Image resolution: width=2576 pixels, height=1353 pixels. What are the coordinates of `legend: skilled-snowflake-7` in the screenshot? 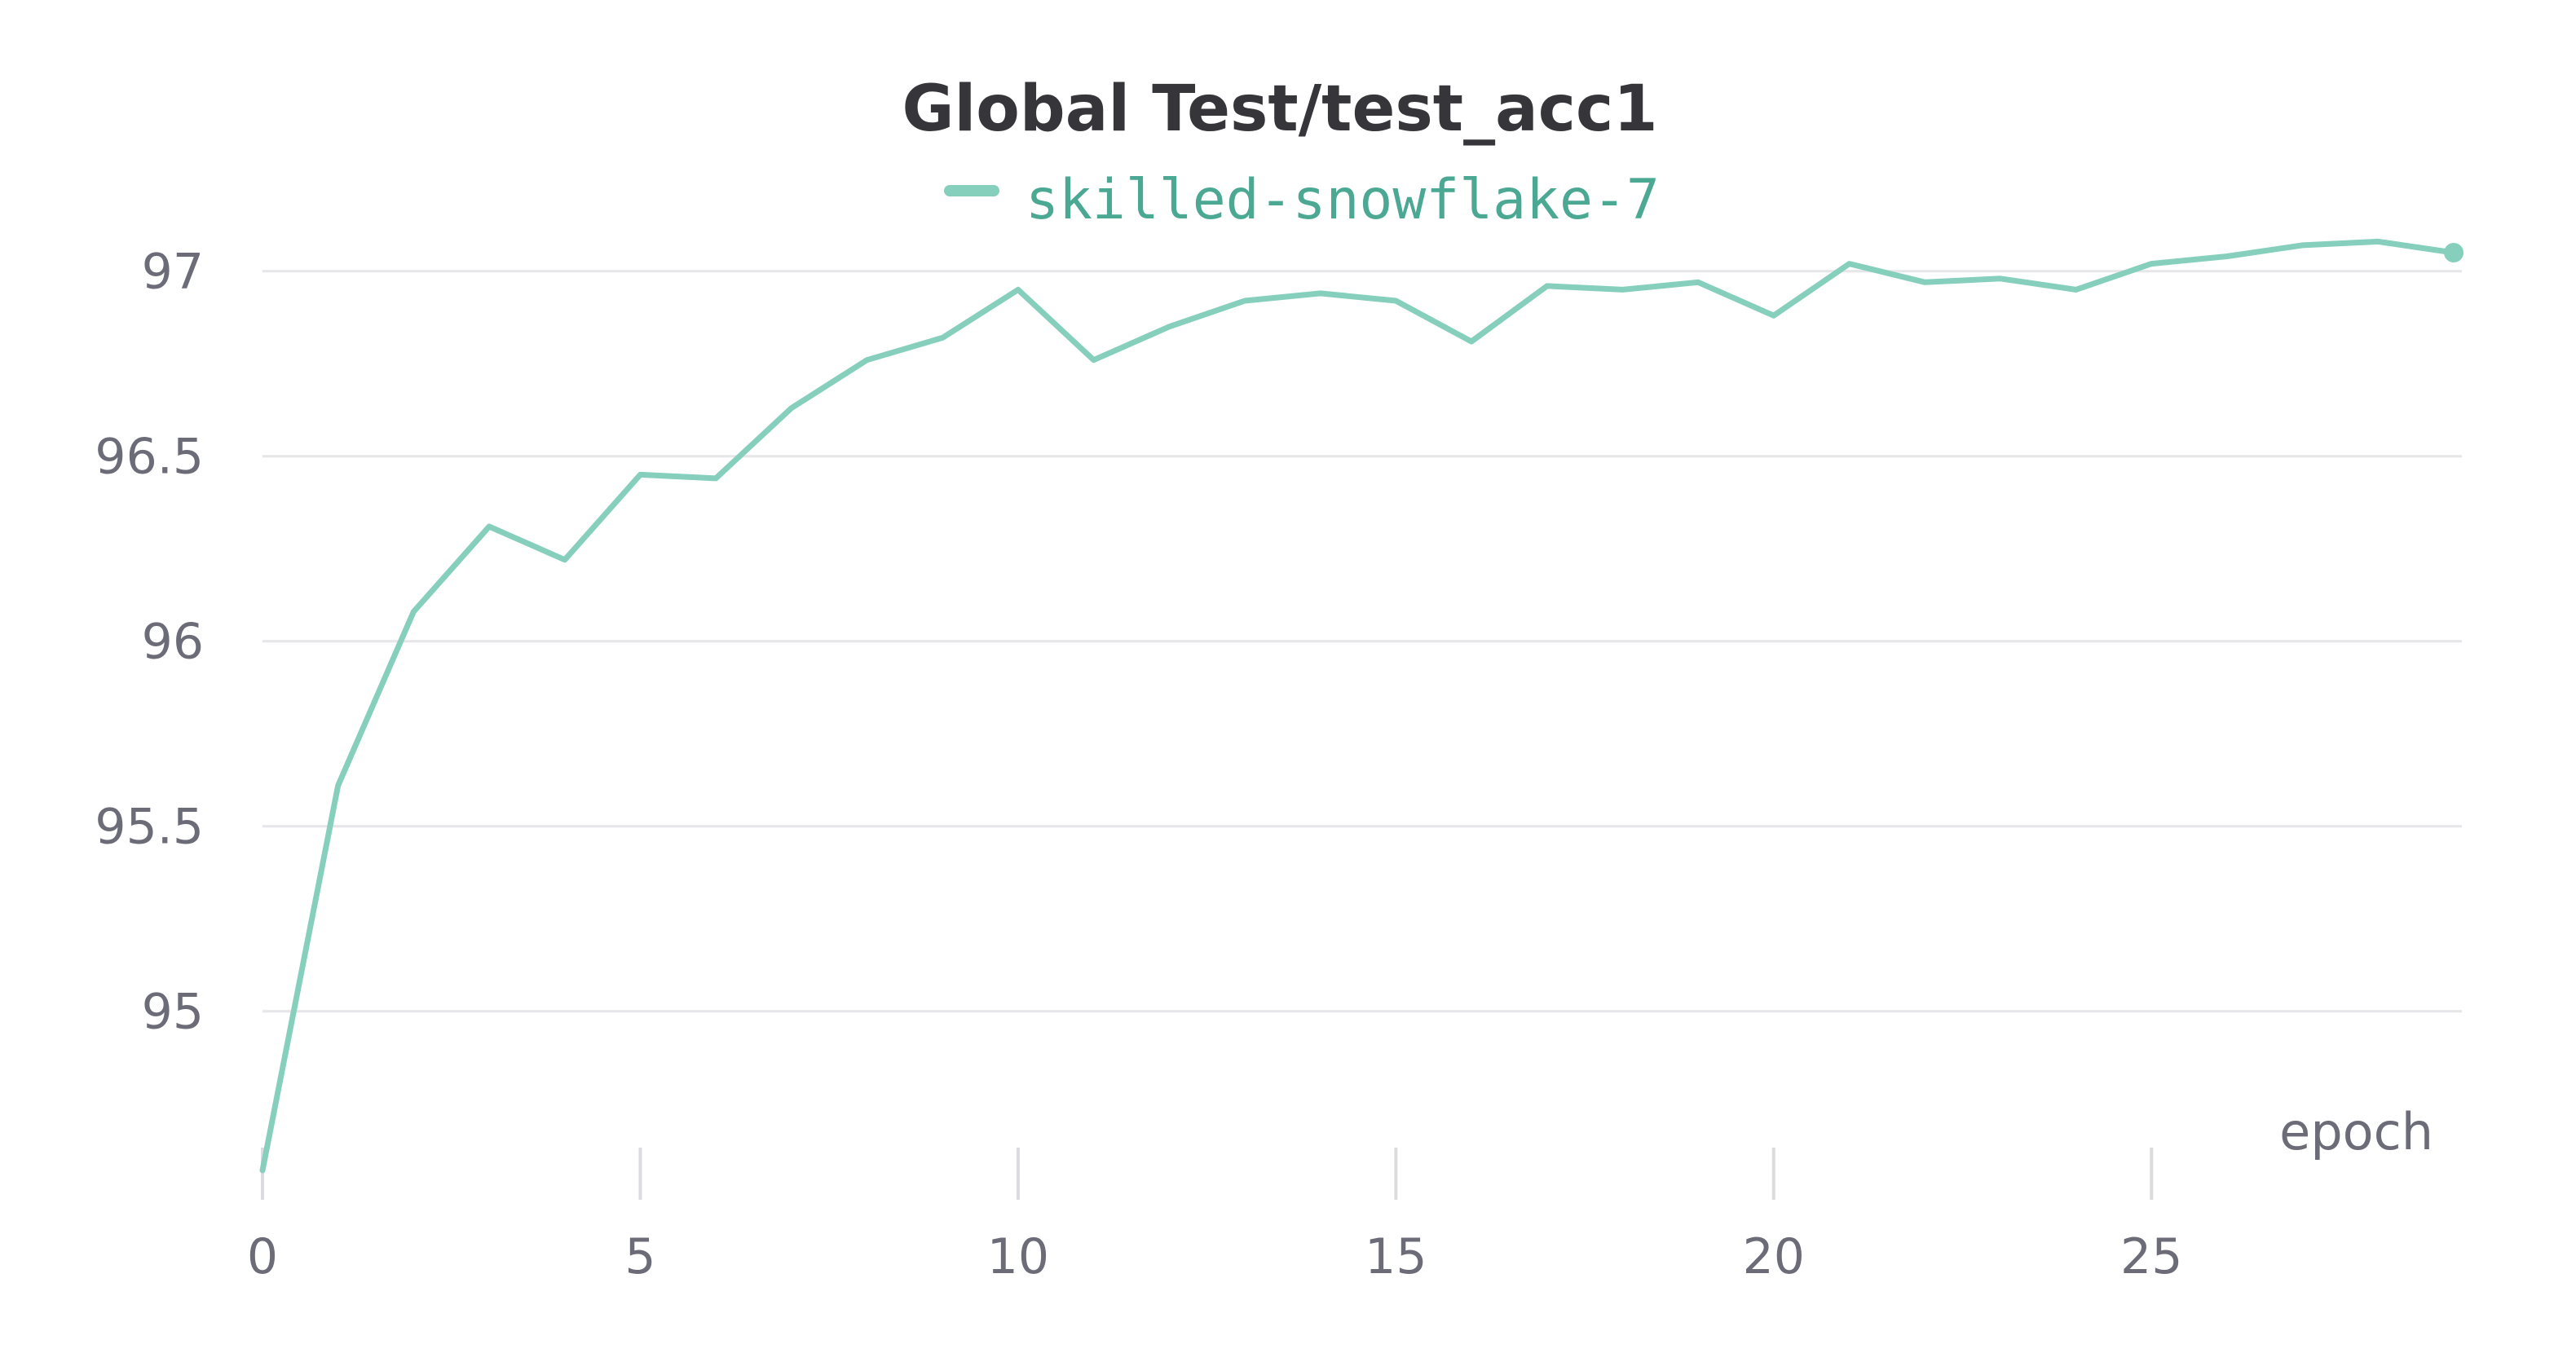 It's located at (1302, 200).